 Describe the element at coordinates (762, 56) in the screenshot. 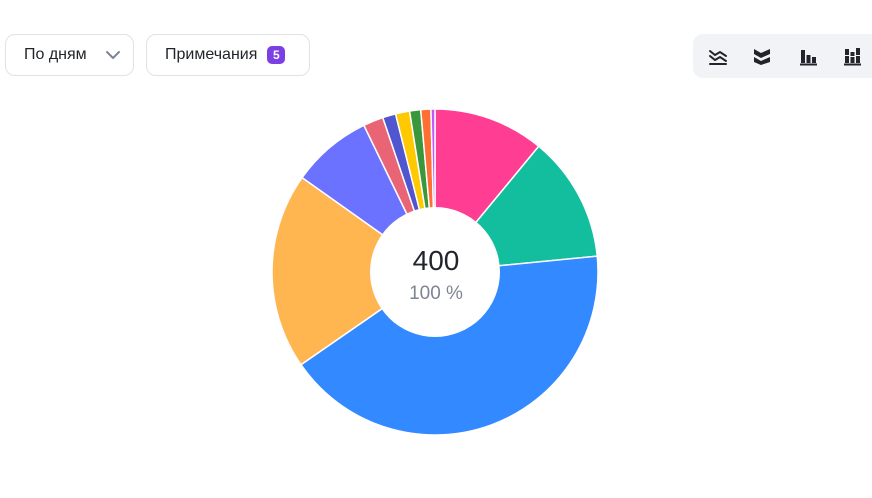

I see `stacked-area-icon` at that location.